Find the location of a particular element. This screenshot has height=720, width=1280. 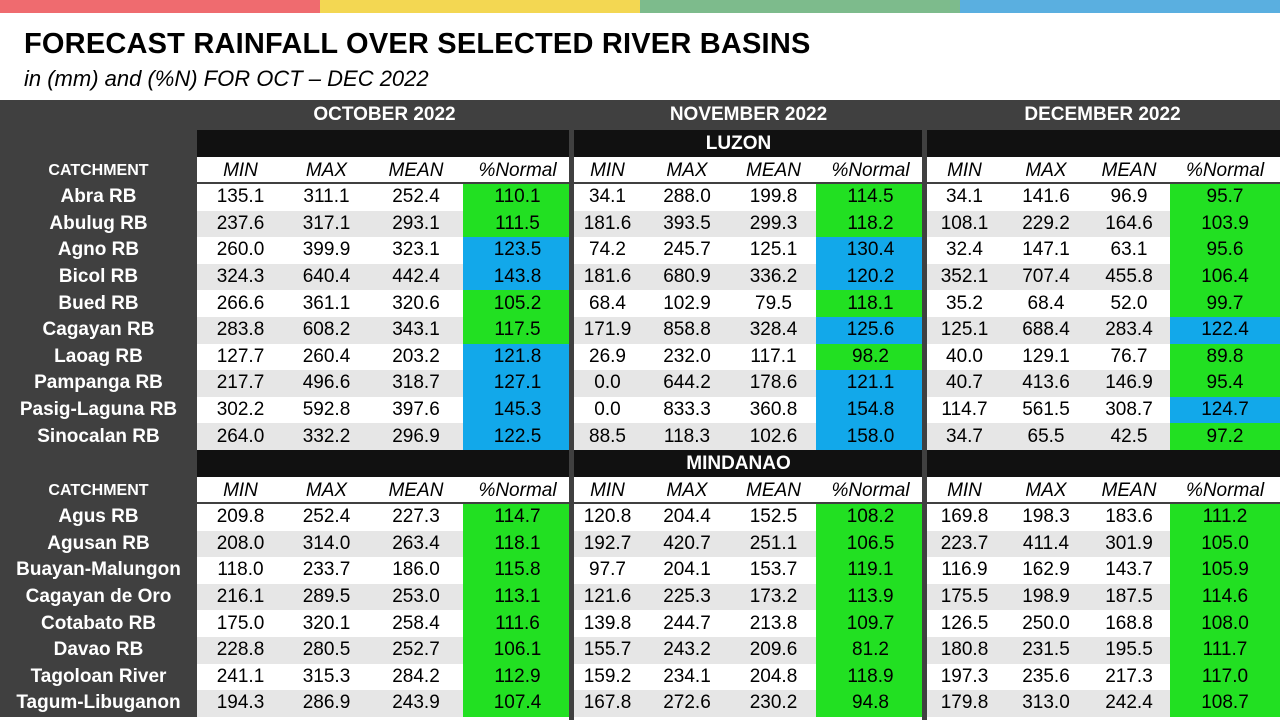

value-cell: 171.9 is located at coordinates (607, 330).